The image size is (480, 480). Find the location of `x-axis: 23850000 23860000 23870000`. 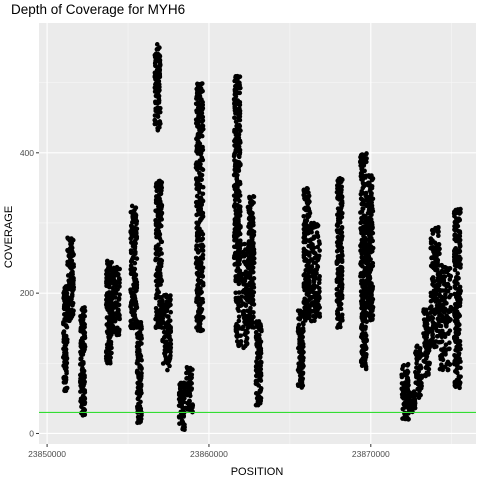

x-axis: 23850000 23860000 23870000 is located at coordinates (209, 451).